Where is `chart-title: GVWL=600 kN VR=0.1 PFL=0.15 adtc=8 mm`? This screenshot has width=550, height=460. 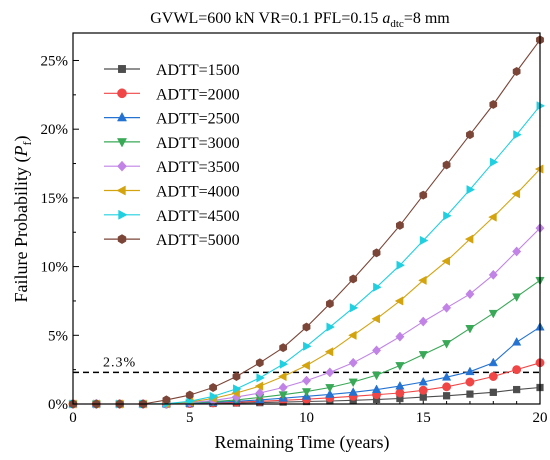 chart-title: GVWL=600 kN VR=0.1 PFL=0.15 adtc=8 mm is located at coordinates (300, 20).